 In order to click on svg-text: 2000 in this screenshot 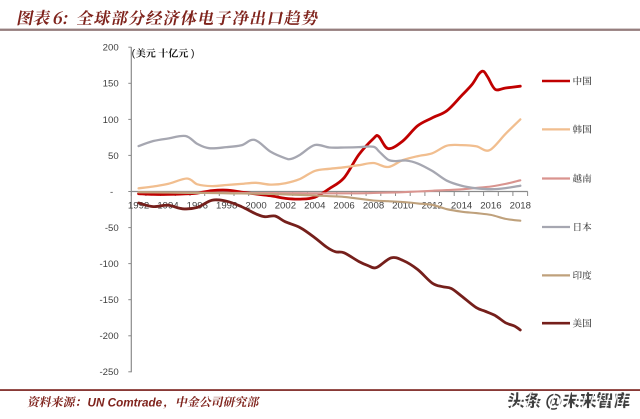, I will do `click(255, 206)`.